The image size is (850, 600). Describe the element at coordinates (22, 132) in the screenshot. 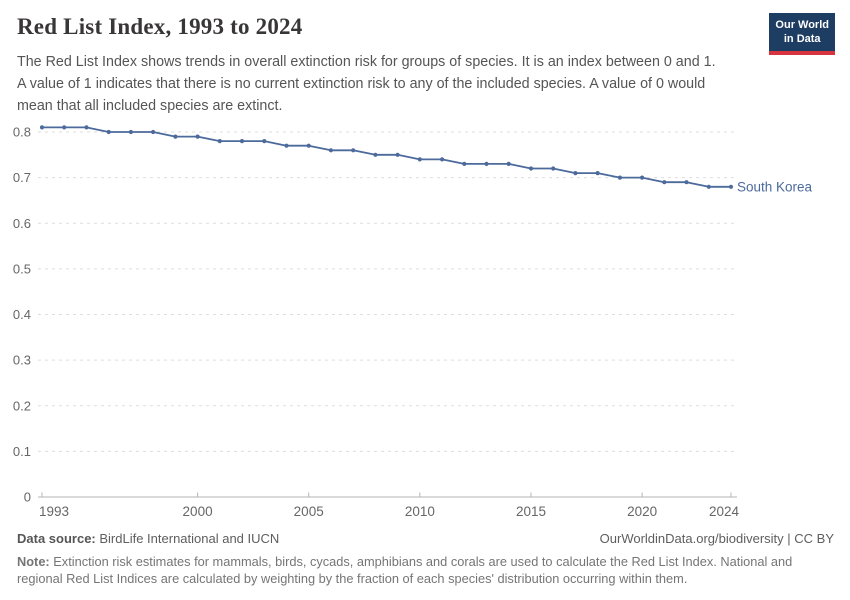

I see `y-tick-label: 0.8` at that location.